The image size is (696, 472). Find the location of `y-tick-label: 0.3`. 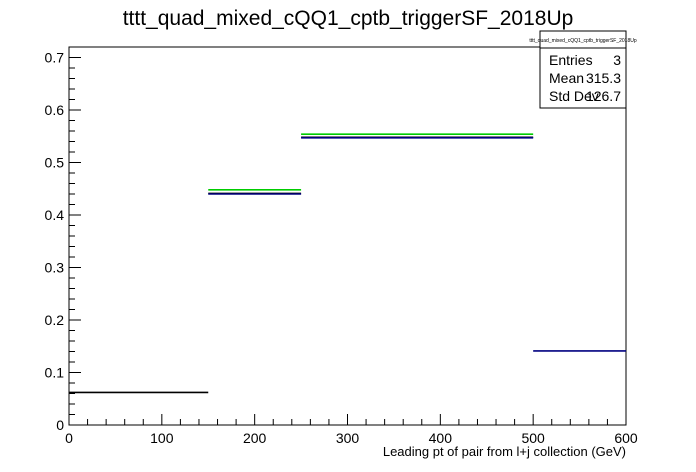

y-tick-label: 0.3 is located at coordinates (55, 268).